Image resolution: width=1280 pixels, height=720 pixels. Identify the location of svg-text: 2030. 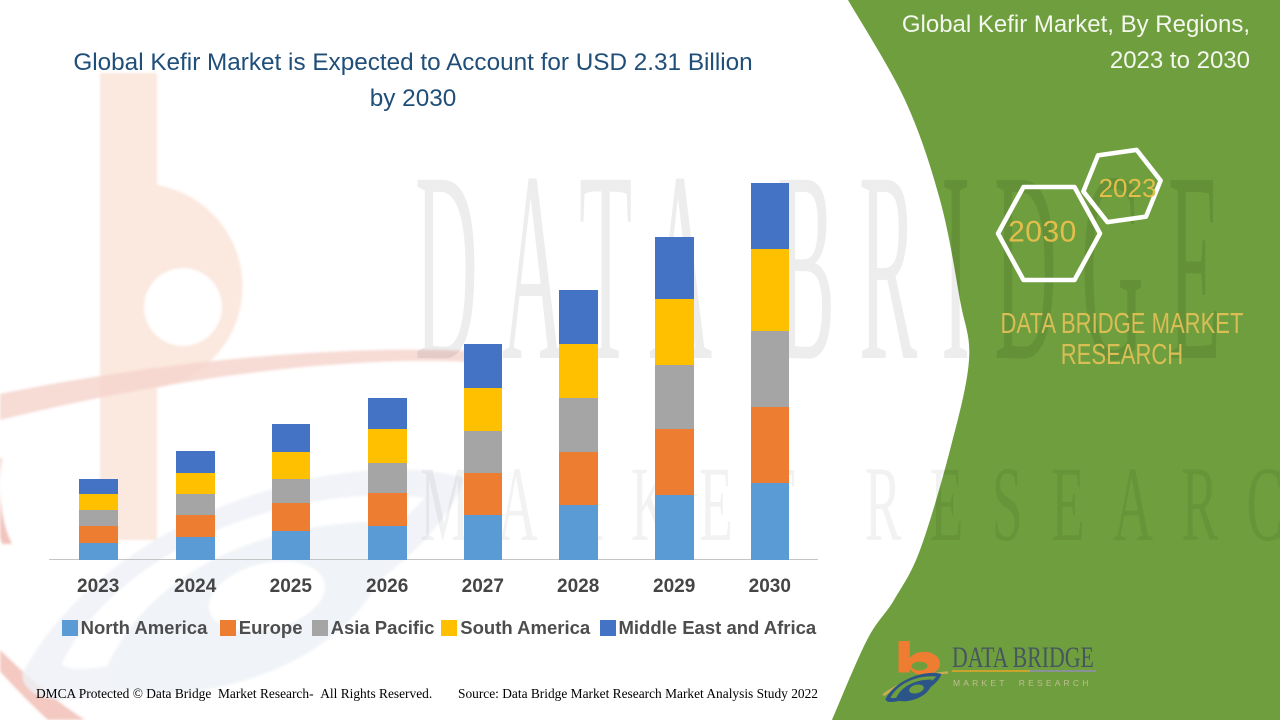
(1042, 232).